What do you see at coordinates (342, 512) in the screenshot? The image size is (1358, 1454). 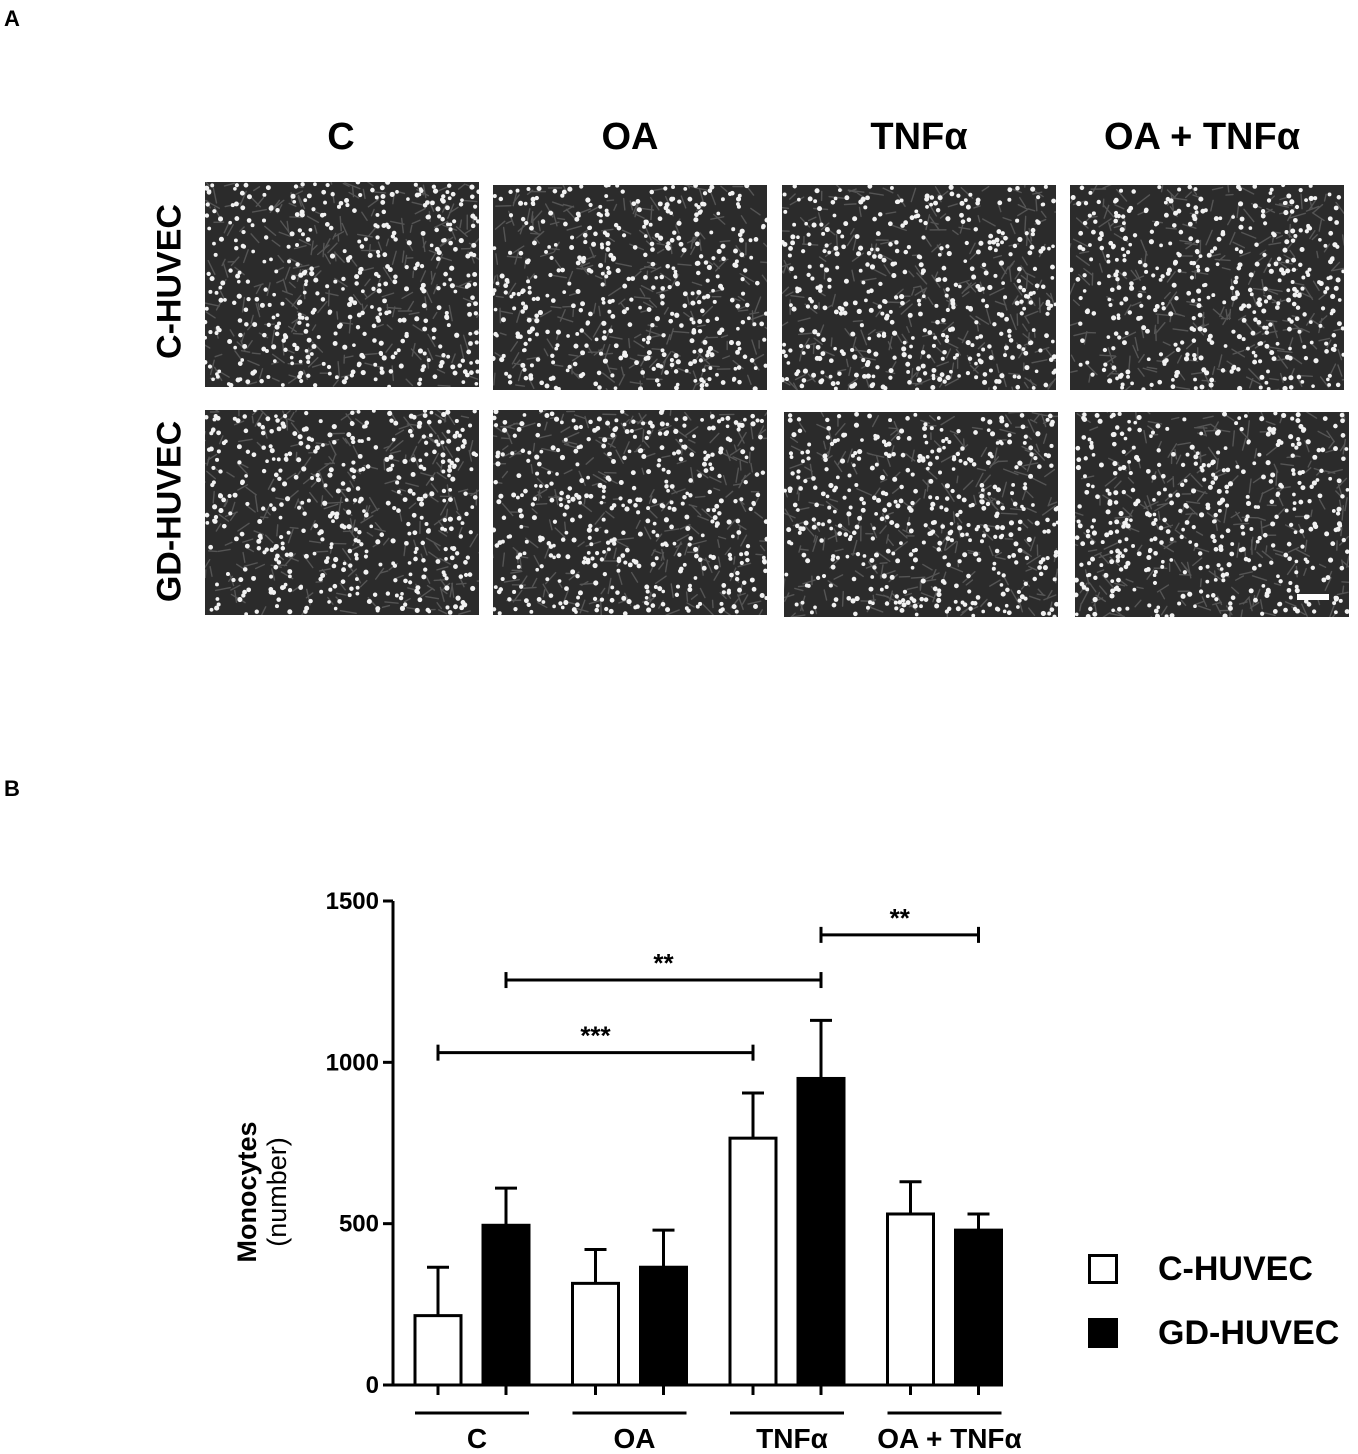 I see `micrograph-gd-huvec-c` at bounding box center [342, 512].